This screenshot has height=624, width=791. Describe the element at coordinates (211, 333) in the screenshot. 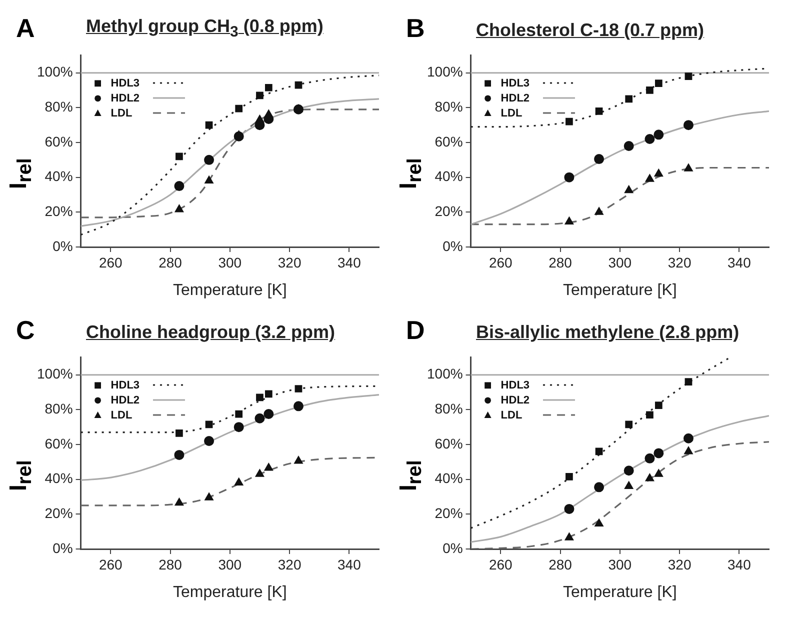

I see `chart-title: Choline headgroup (3.2 ppm)` at that location.